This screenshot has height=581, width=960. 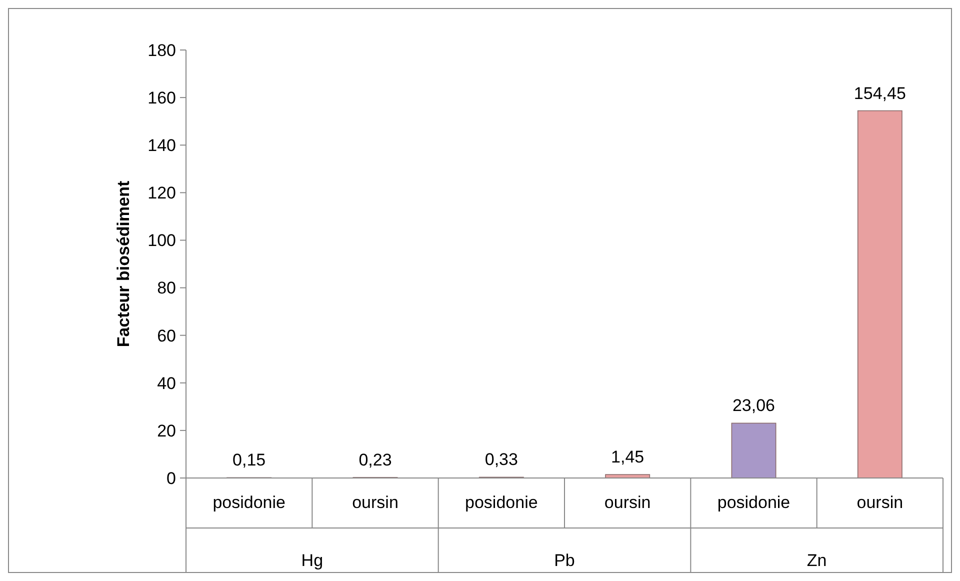 I want to click on y-tick-label: 180, so click(x=162, y=50).